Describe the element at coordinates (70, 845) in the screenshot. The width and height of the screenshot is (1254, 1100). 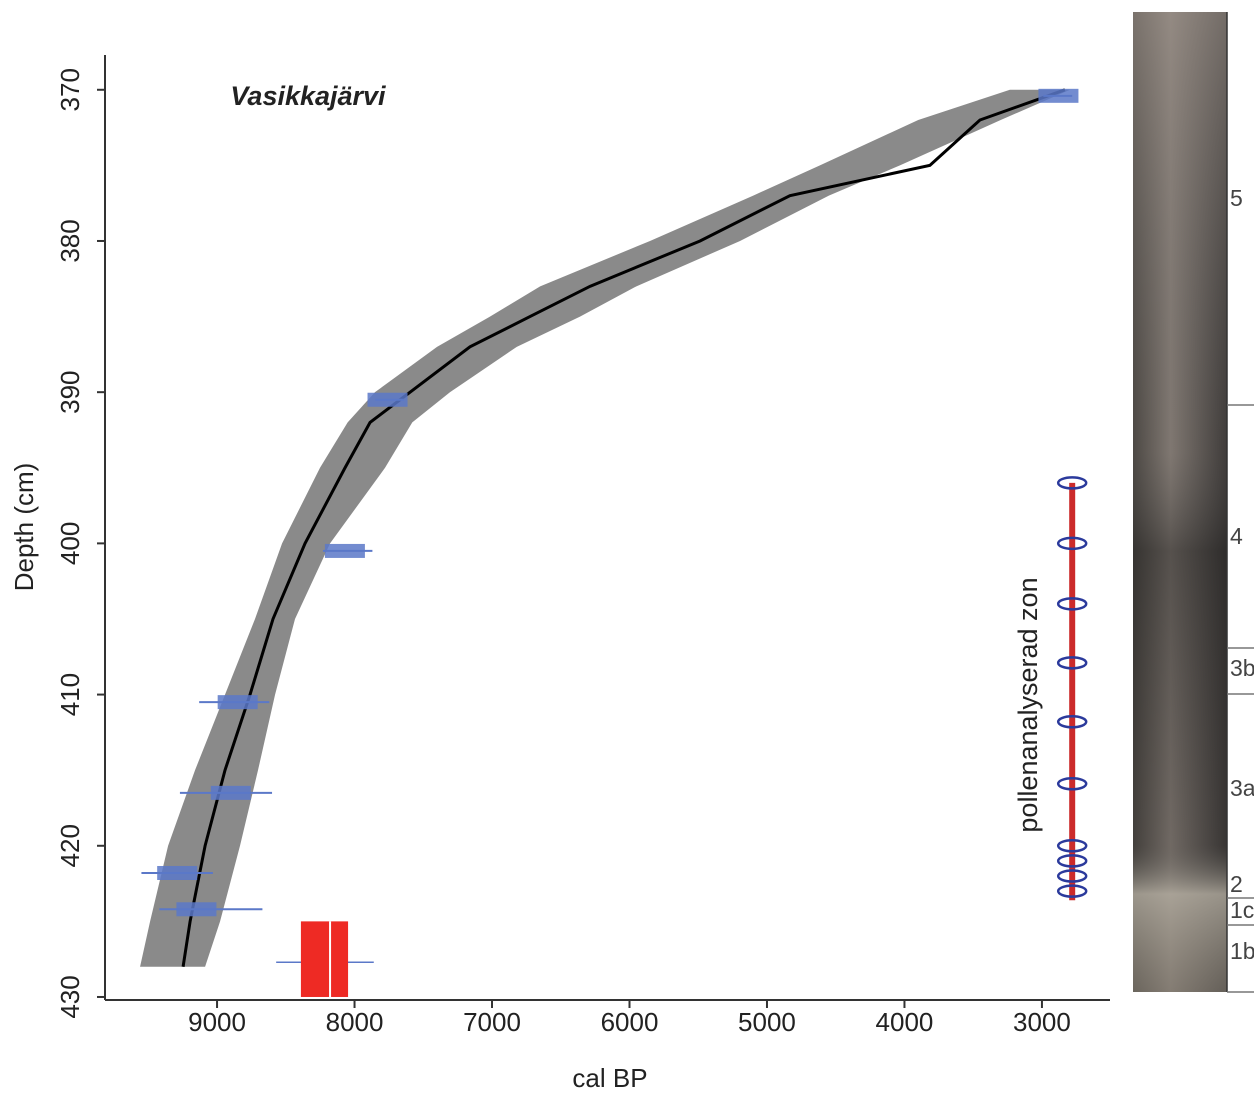
I see `y-tick-label: 420` at that location.